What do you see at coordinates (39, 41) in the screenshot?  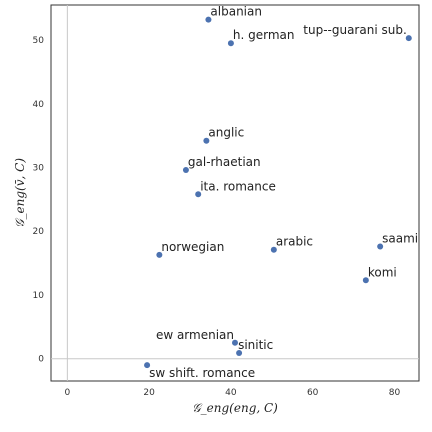 I see `y-tick-label: 50` at bounding box center [39, 41].